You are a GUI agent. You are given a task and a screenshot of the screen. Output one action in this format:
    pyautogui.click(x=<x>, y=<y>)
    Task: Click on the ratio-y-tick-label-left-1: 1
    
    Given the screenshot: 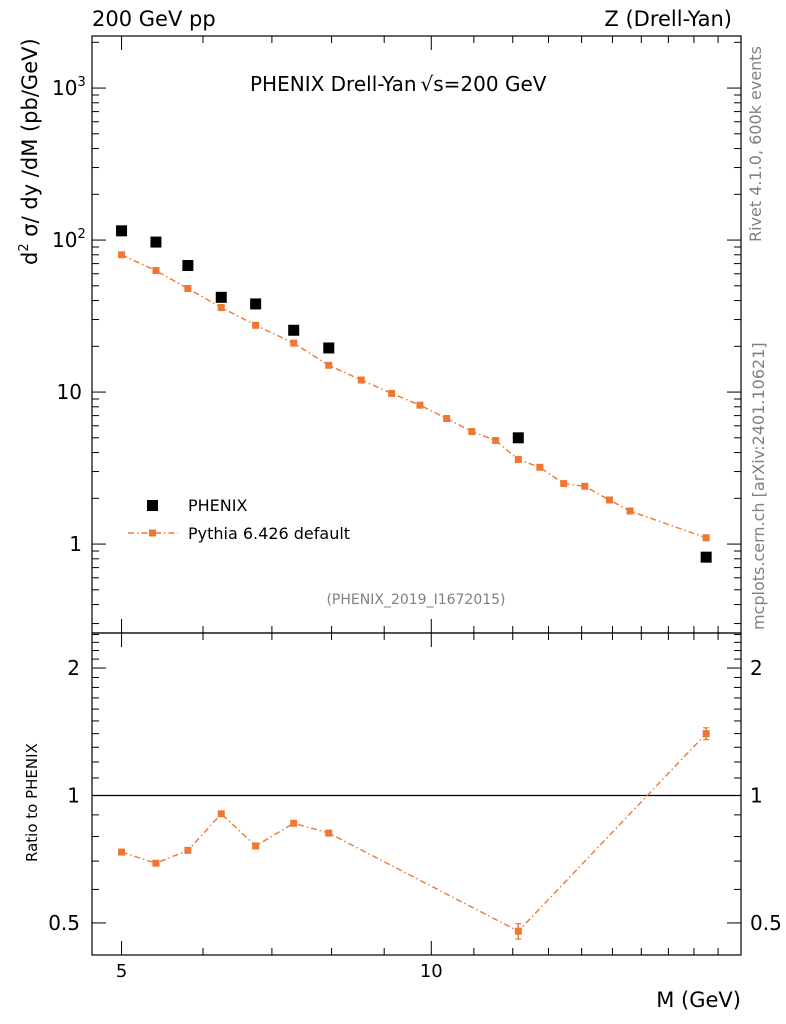 What is the action you would take?
    pyautogui.click(x=73, y=795)
    